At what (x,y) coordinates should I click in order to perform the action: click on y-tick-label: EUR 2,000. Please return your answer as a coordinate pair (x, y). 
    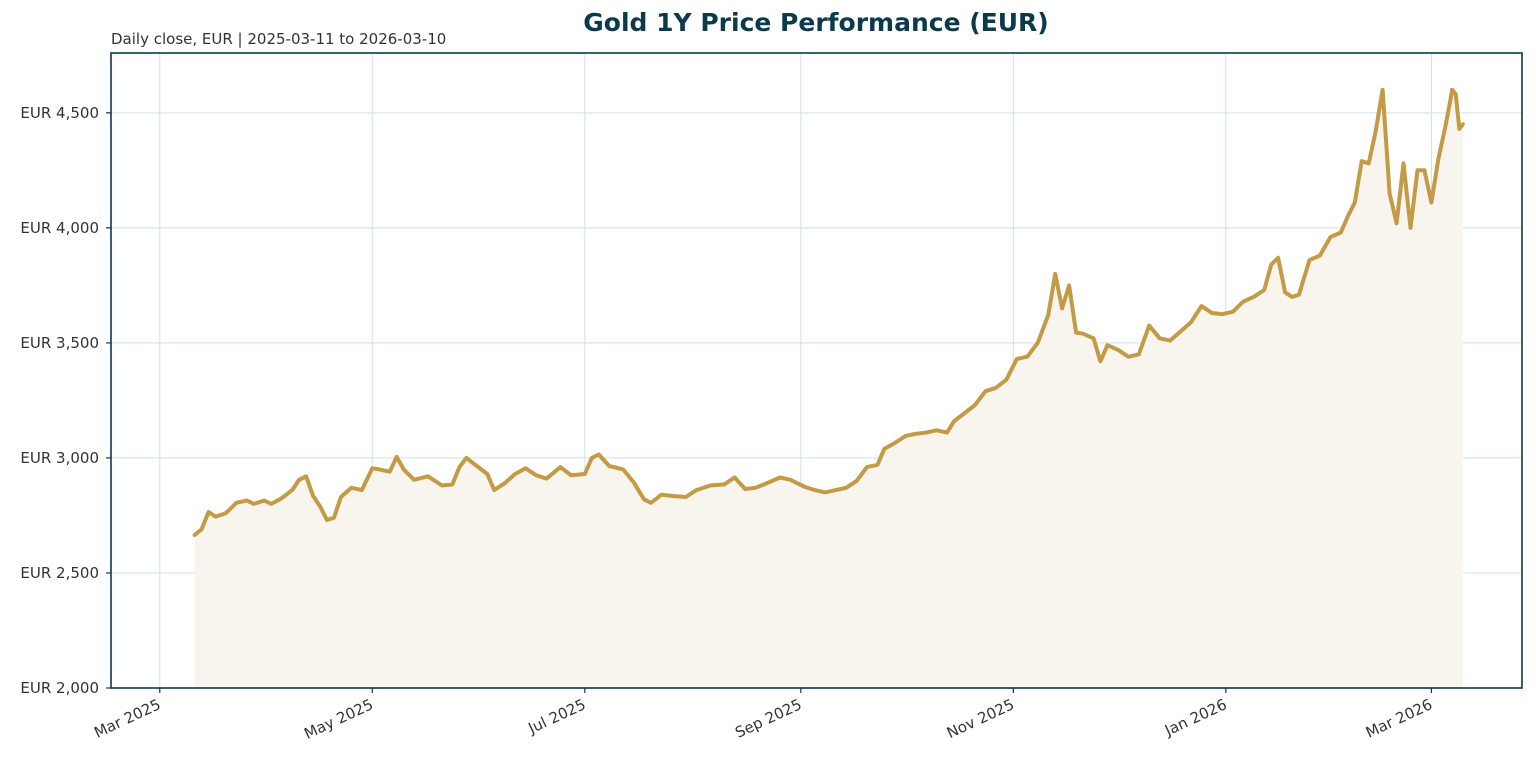
    Looking at the image, I should click on (59, 688).